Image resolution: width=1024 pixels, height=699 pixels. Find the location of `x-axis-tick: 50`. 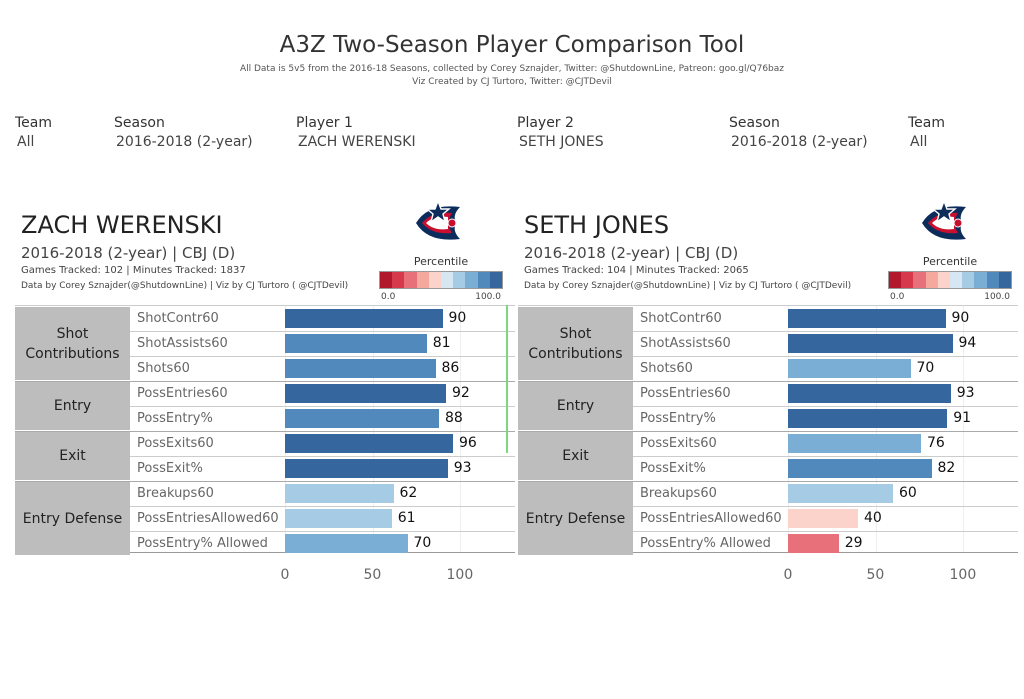

x-axis-tick: 50 is located at coordinates (875, 575).